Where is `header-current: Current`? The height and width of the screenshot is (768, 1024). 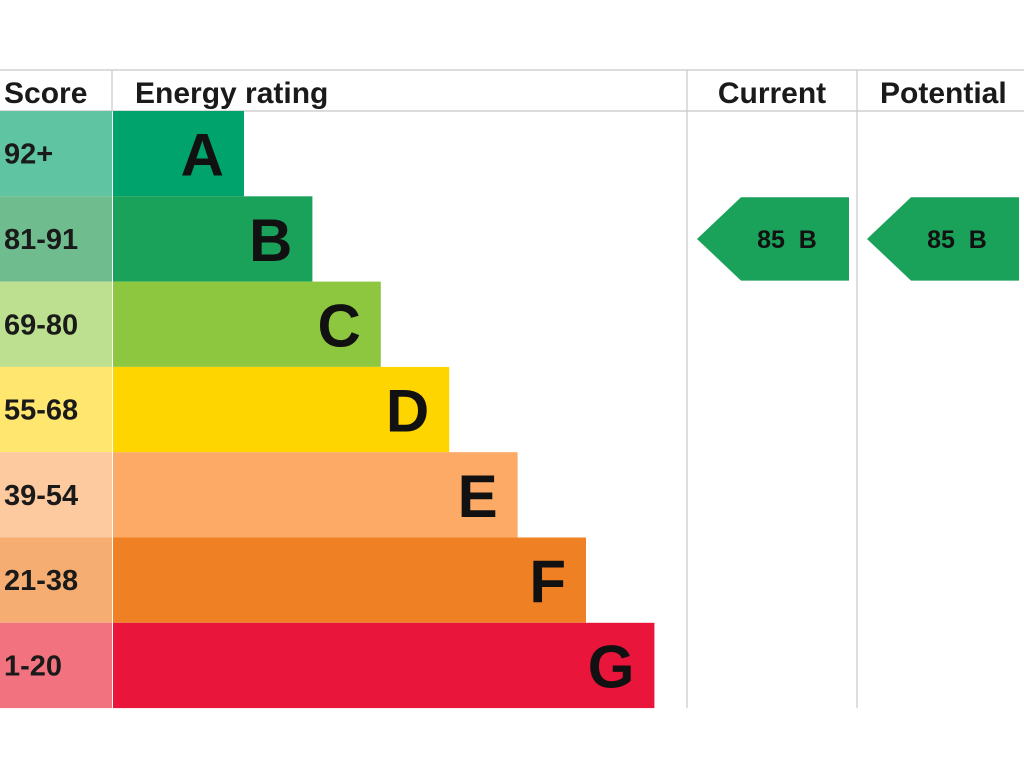 header-current: Current is located at coordinates (772, 93).